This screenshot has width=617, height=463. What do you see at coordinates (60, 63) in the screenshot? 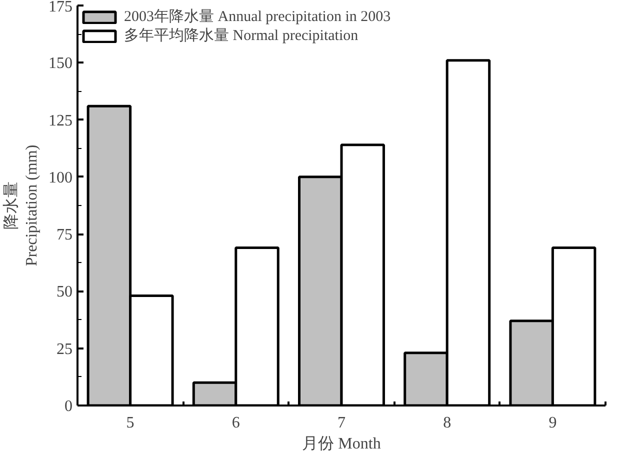
I see `y-tick-label: 150` at bounding box center [60, 63].